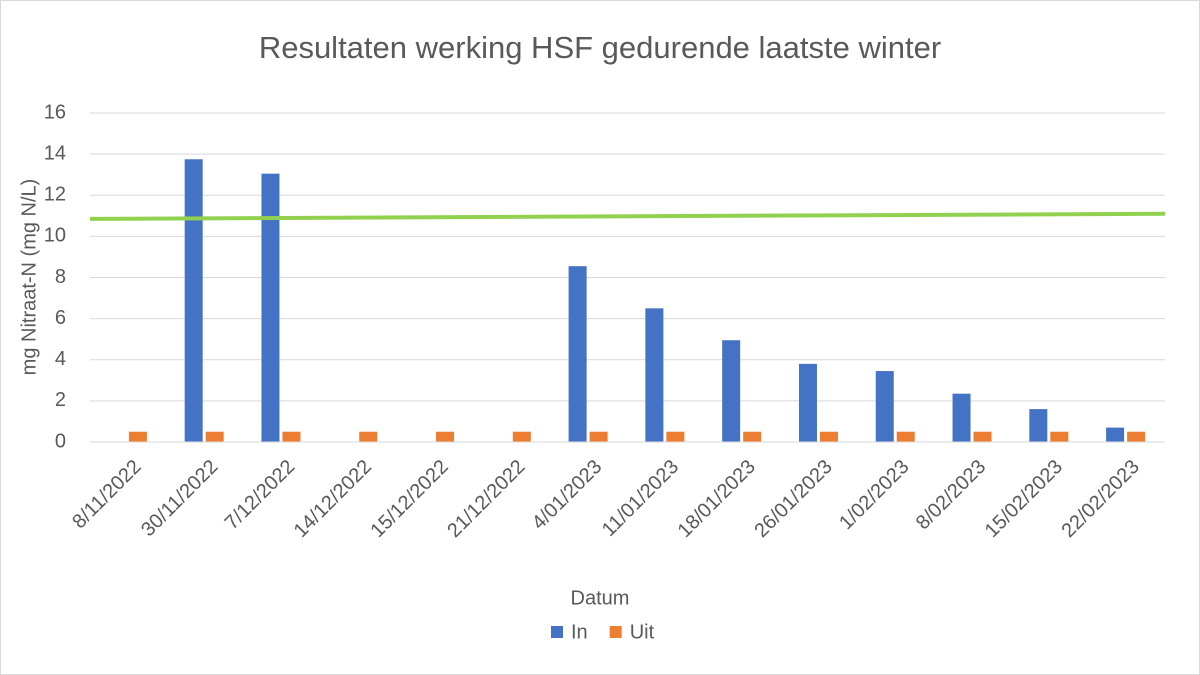 This screenshot has height=675, width=1200. What do you see at coordinates (642, 632) in the screenshot?
I see `legend-label: Uit` at bounding box center [642, 632].